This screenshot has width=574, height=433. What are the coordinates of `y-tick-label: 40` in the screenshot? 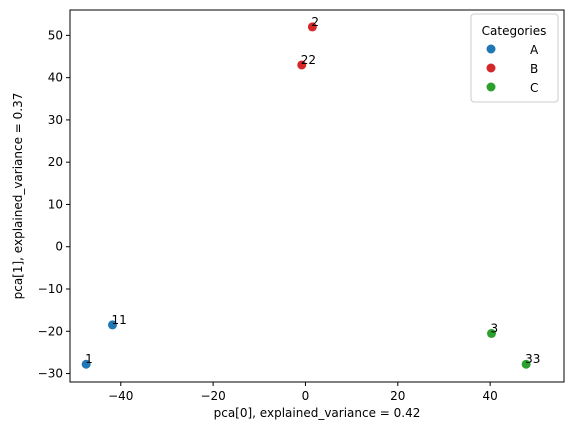 It's located at (55, 78).